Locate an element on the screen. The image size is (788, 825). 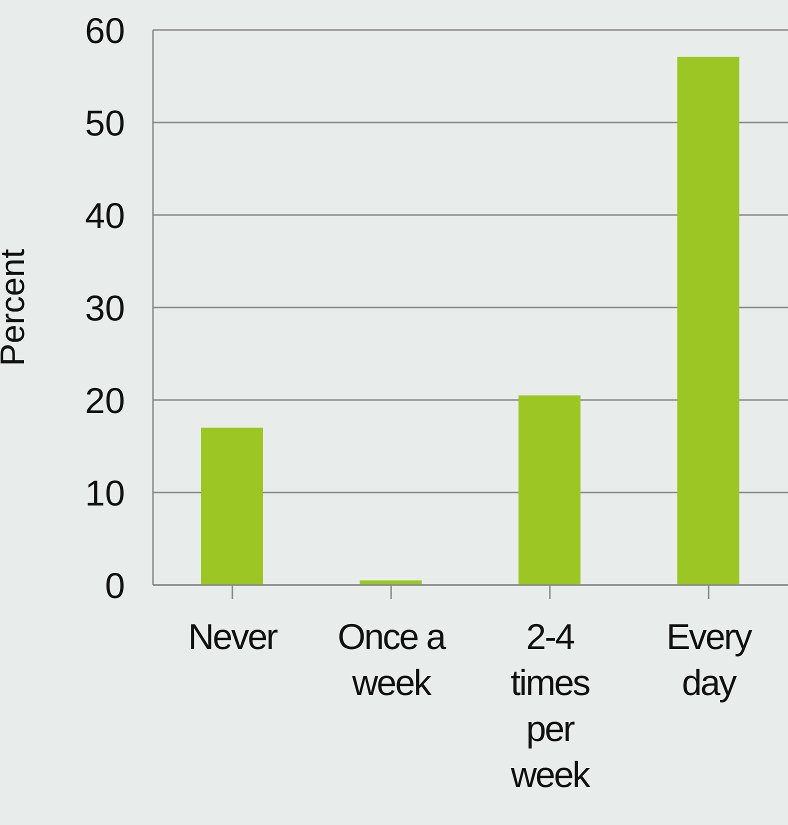
x-tick-label: 2-4 times per week is located at coordinates (551, 705).